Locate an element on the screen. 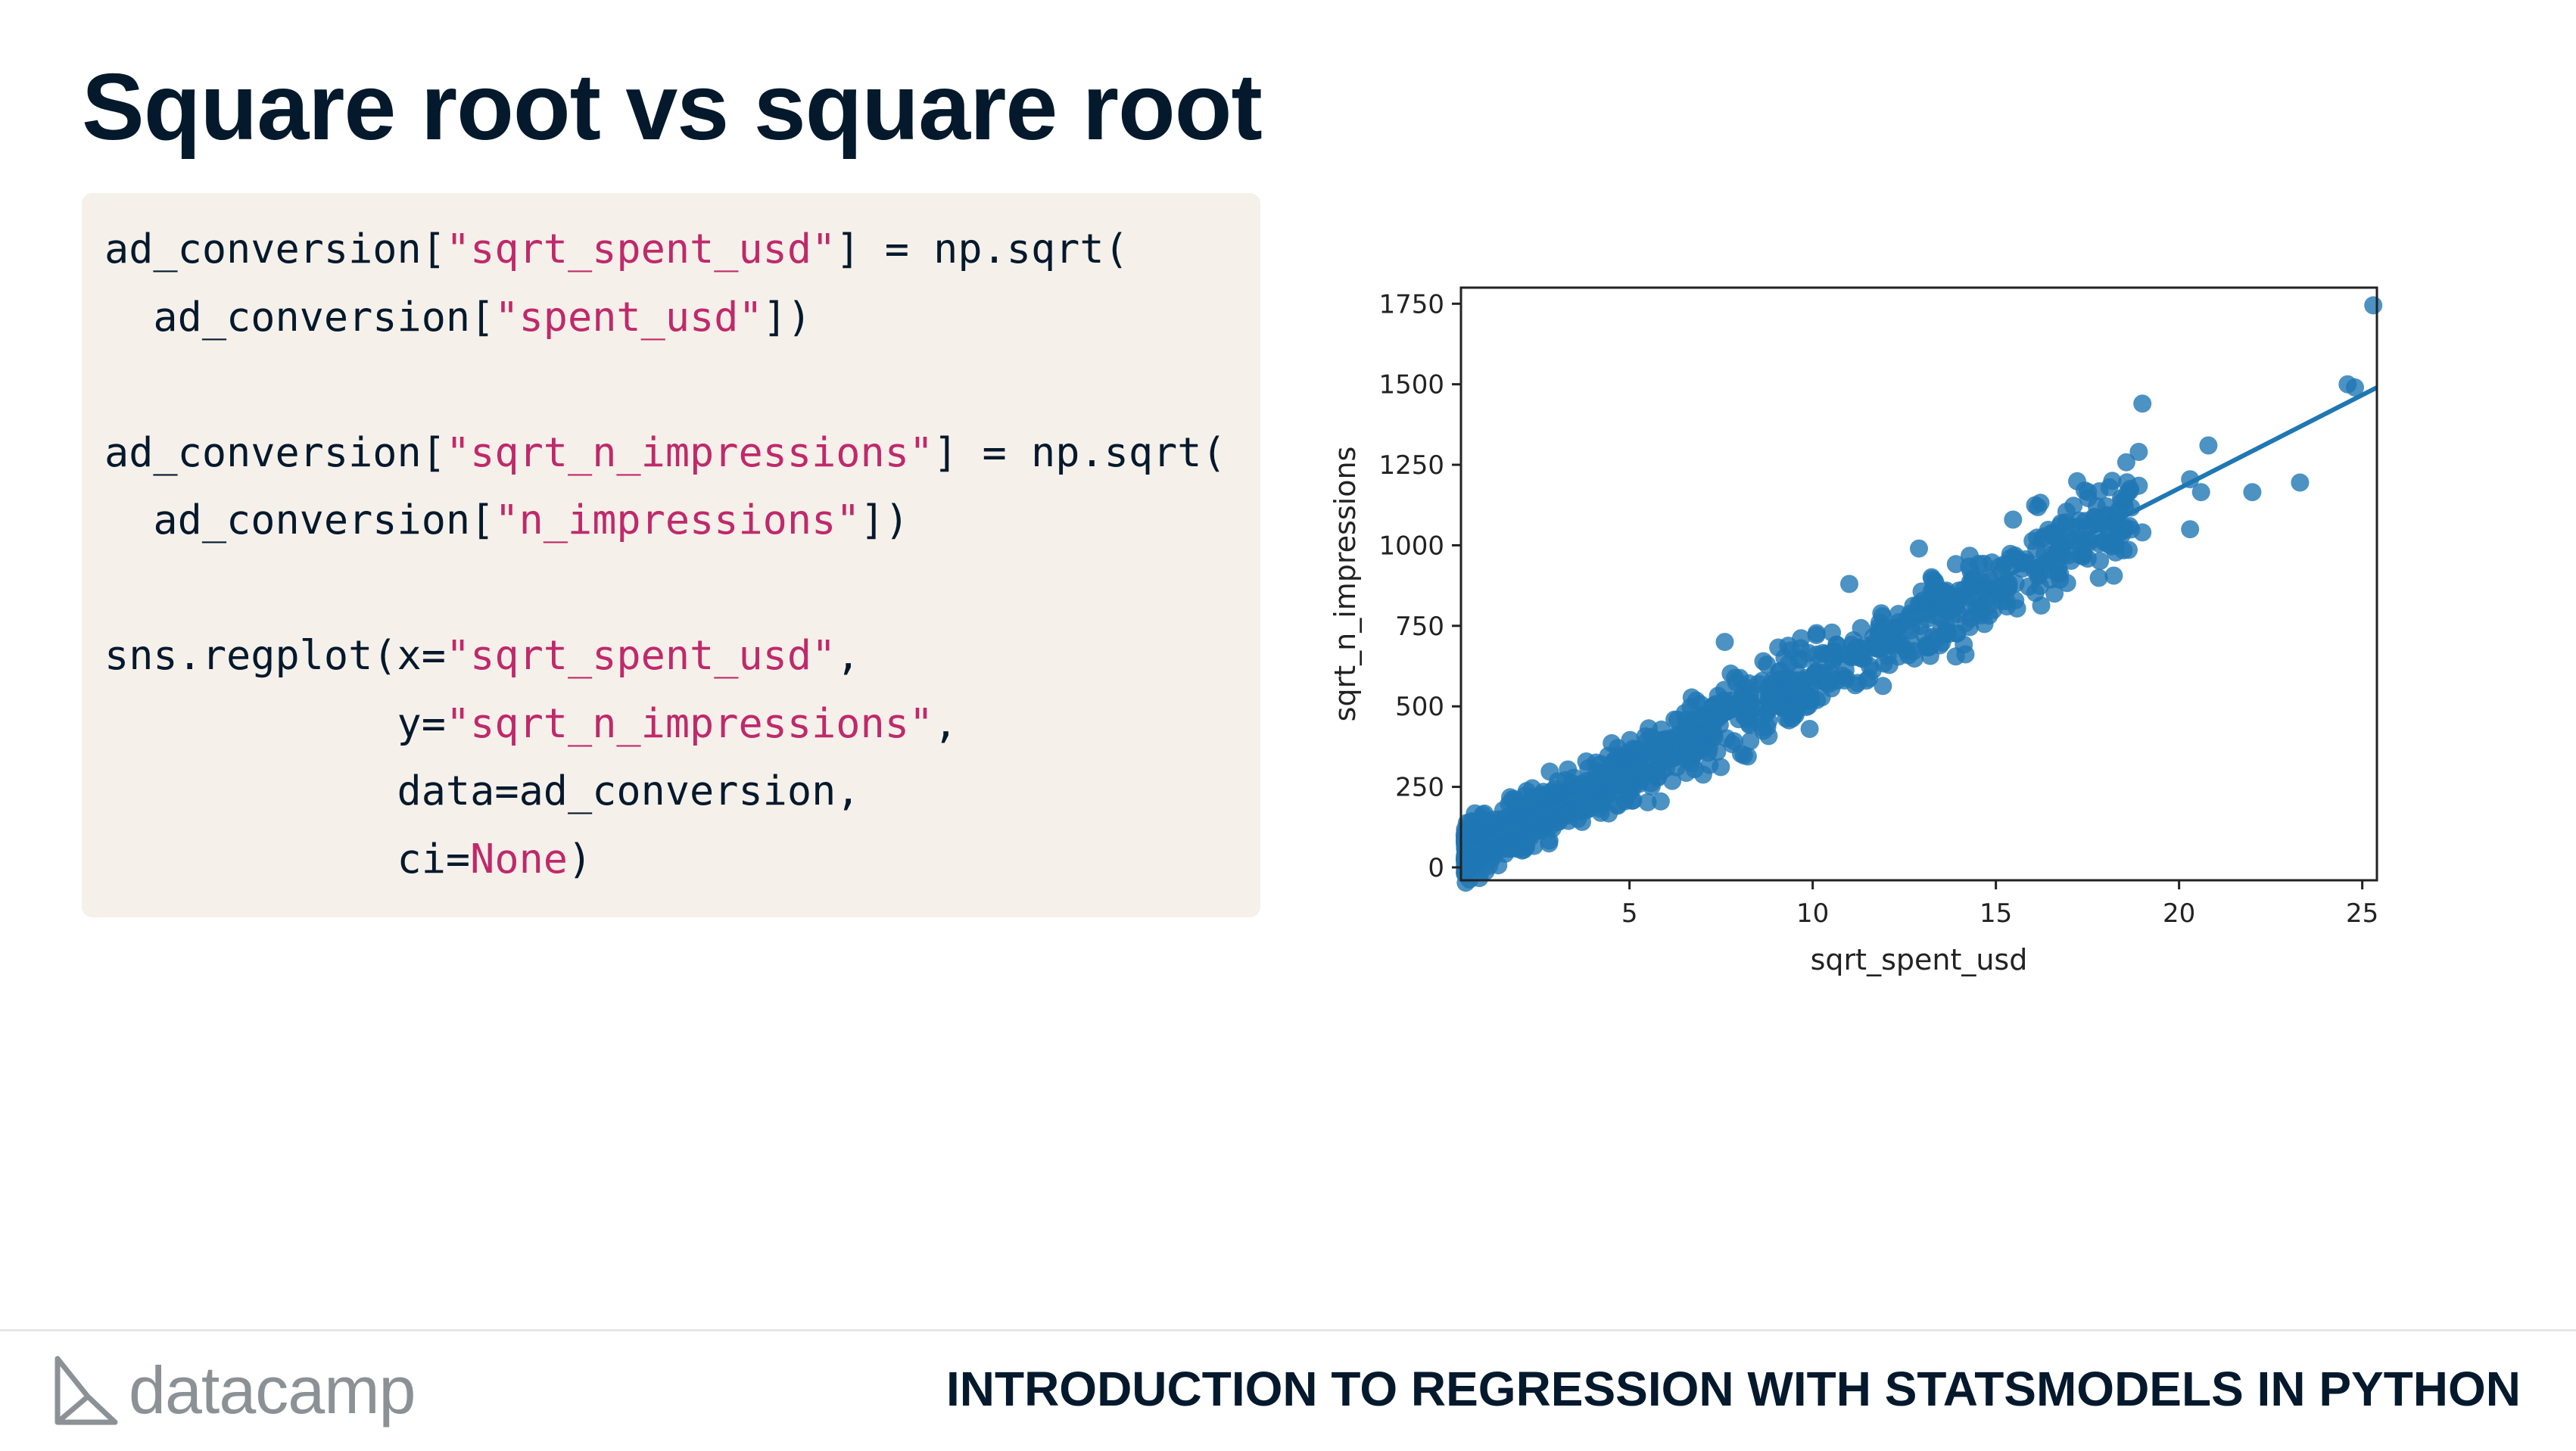  x-tick-label: 20 is located at coordinates (2179, 913).